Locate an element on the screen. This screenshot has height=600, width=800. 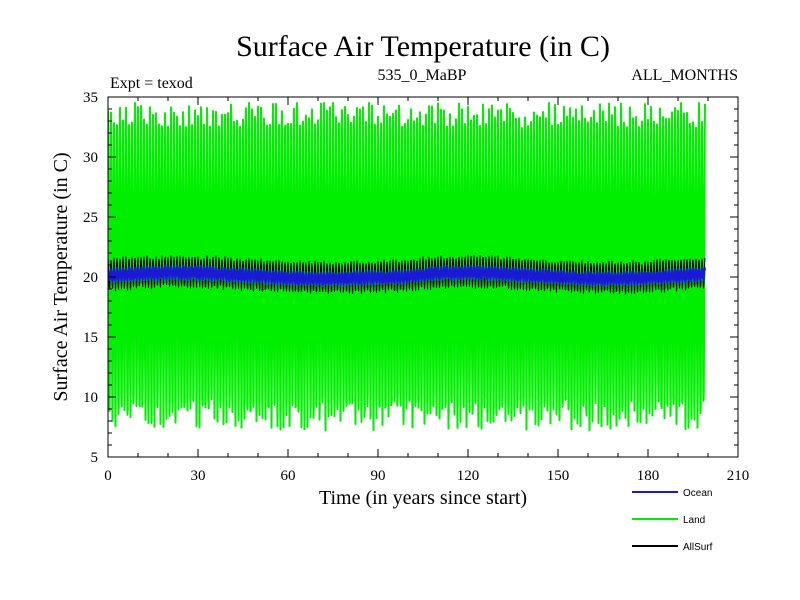
legend-ocean-label: Ocean is located at coordinates (697, 493).